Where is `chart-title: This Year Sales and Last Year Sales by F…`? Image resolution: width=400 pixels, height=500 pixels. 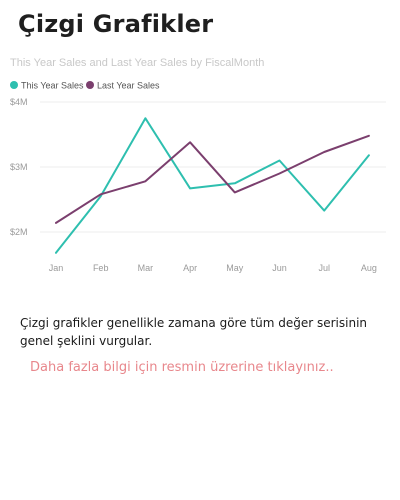 chart-title: This Year Sales and Last Year Sales by F… is located at coordinates (137, 63).